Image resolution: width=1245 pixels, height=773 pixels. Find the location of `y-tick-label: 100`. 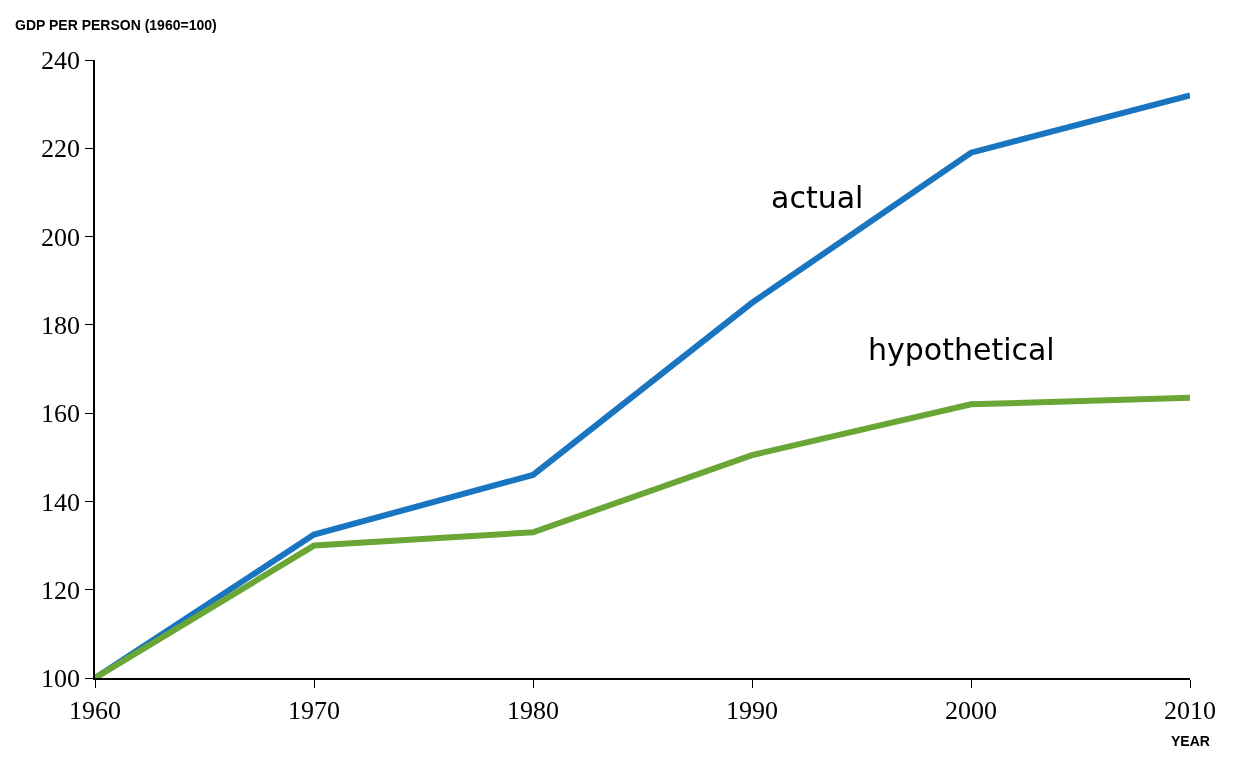

y-tick-label: 100 is located at coordinates (61, 679).